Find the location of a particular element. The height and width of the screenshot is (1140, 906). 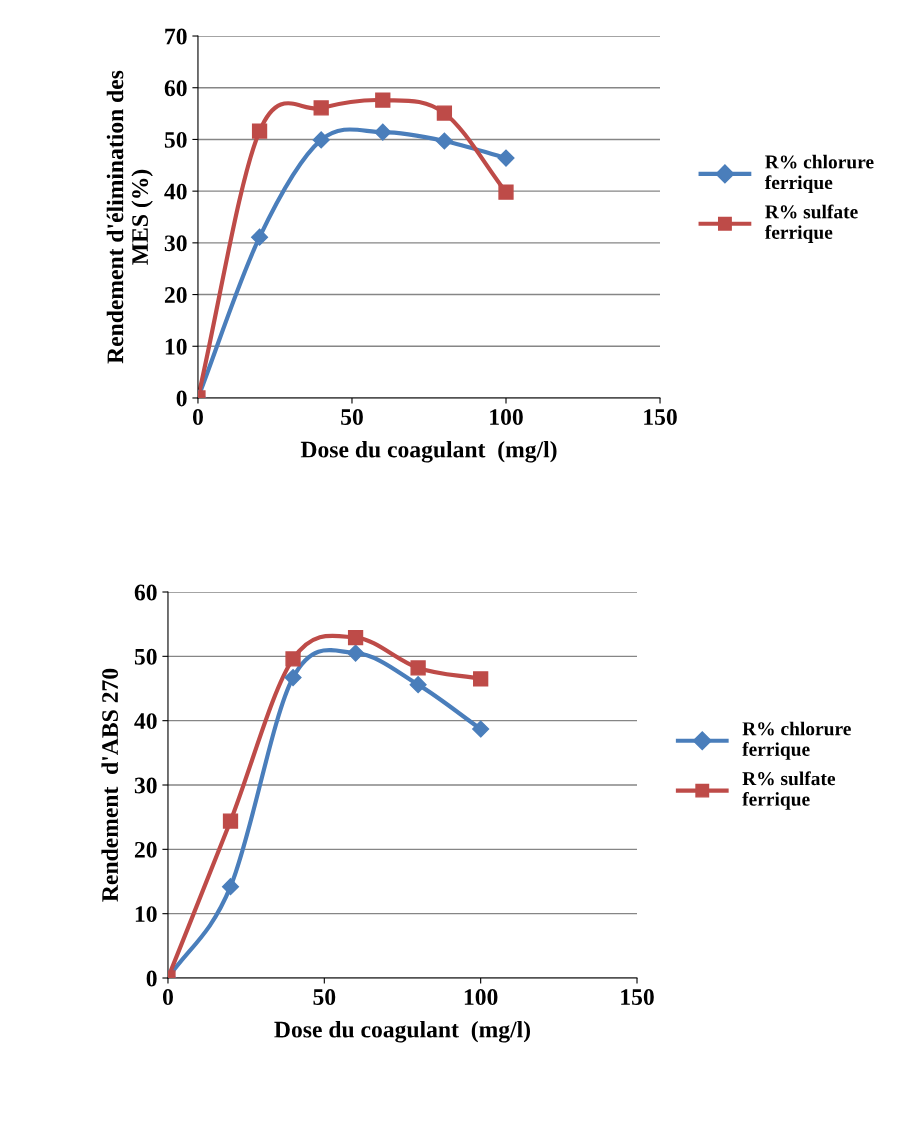

y-axis-title: Rendement d'ABS 270 is located at coordinates (110, 785).